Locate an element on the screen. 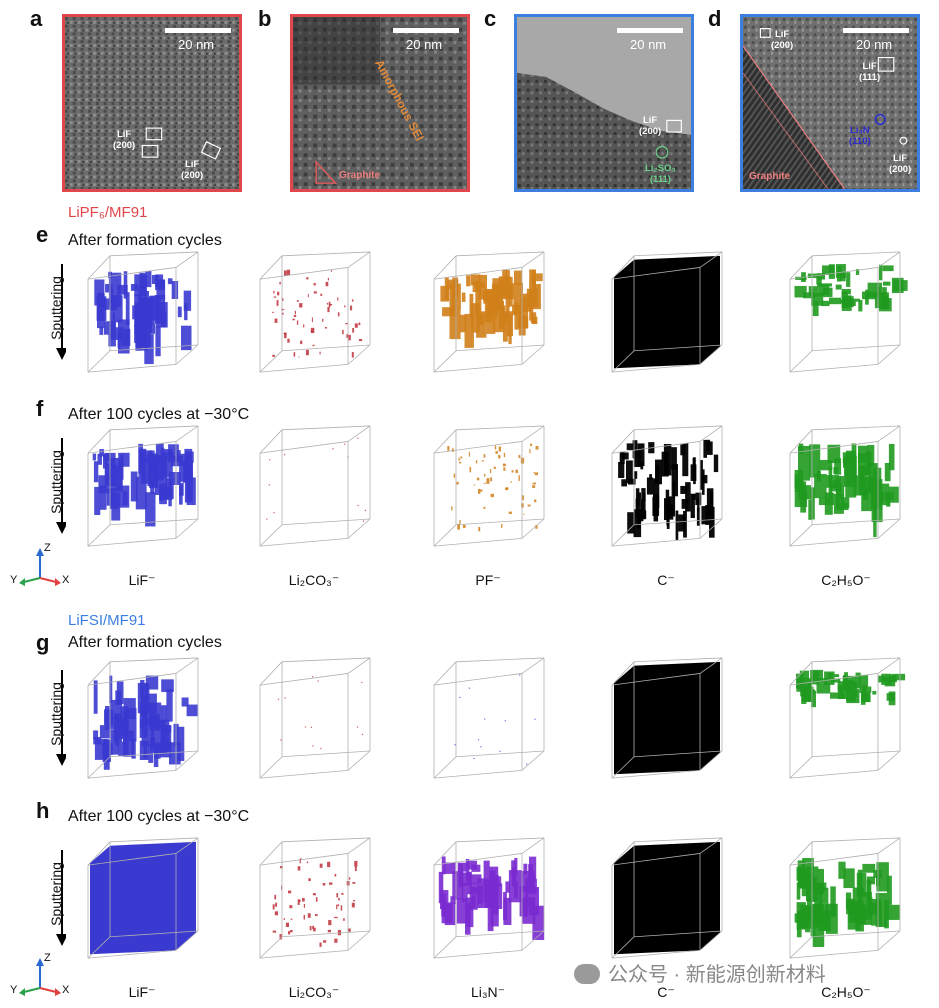  panel-label-e: e is located at coordinates (42, 234).